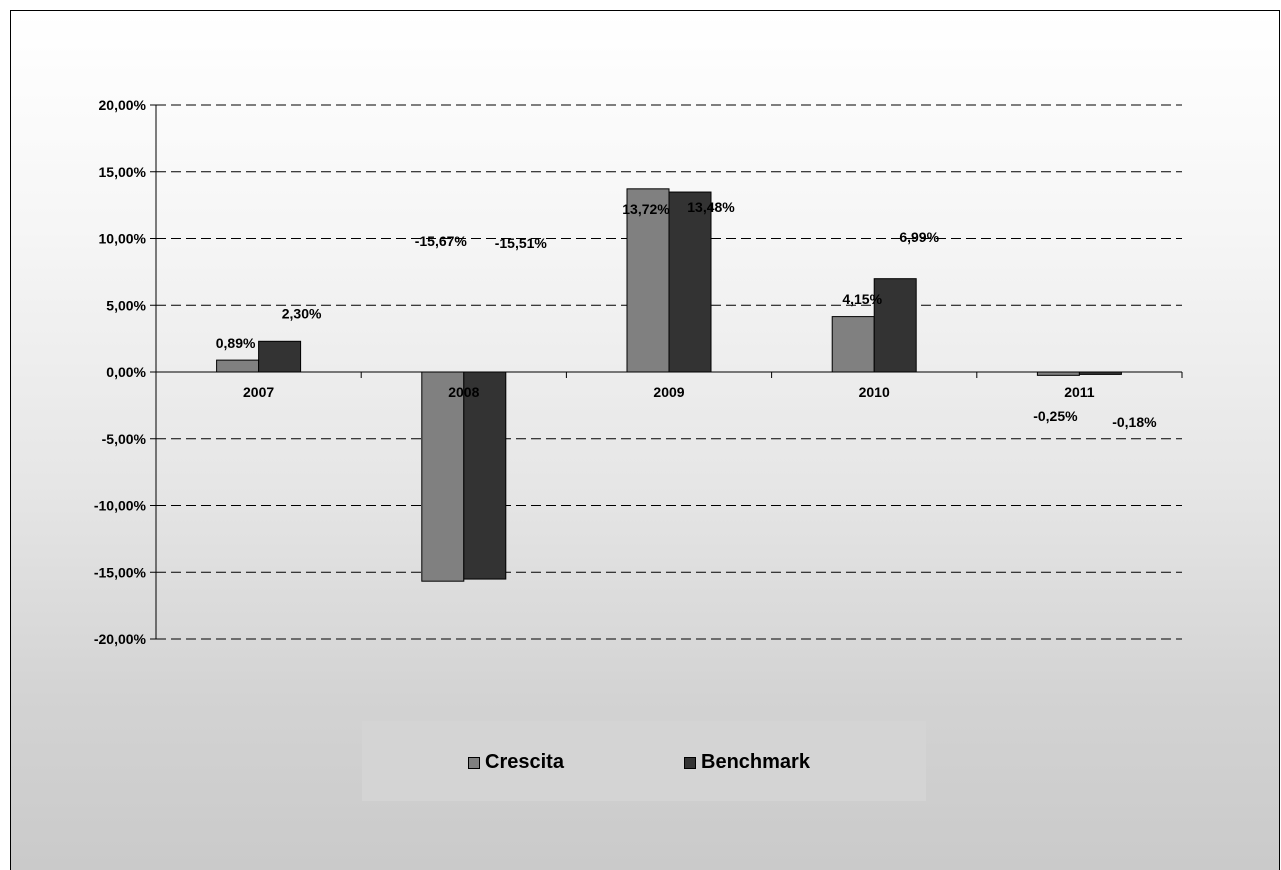 Image resolution: width=1281 pixels, height=870 pixels. I want to click on y-tick-label: -5,00%, so click(124, 439).